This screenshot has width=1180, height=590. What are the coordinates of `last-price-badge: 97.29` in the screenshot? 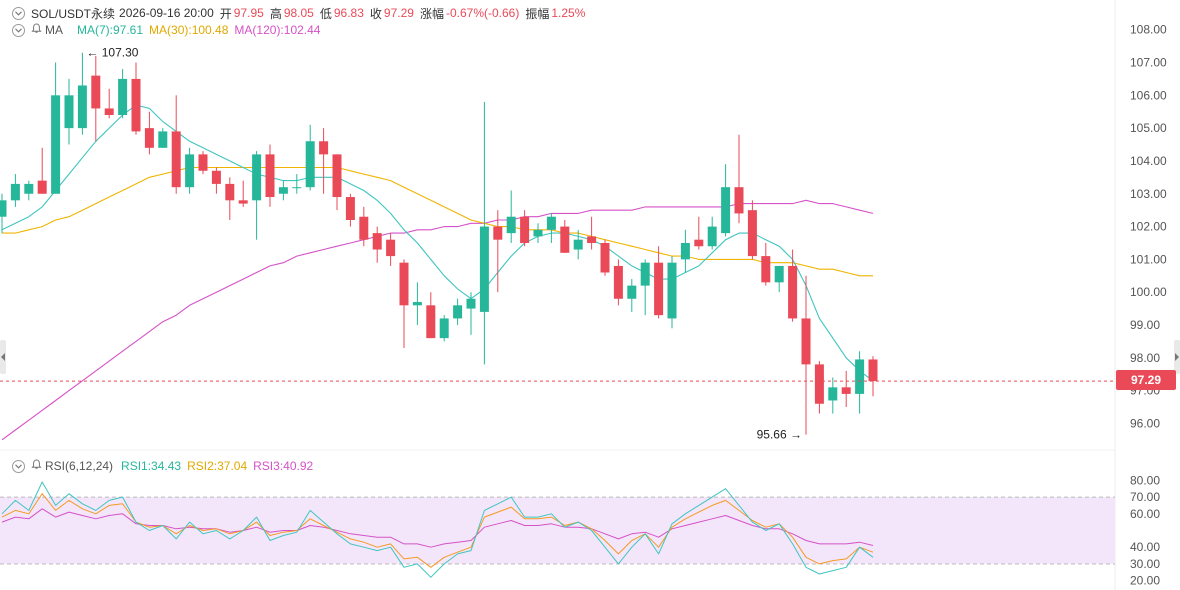 It's located at (1146, 380).